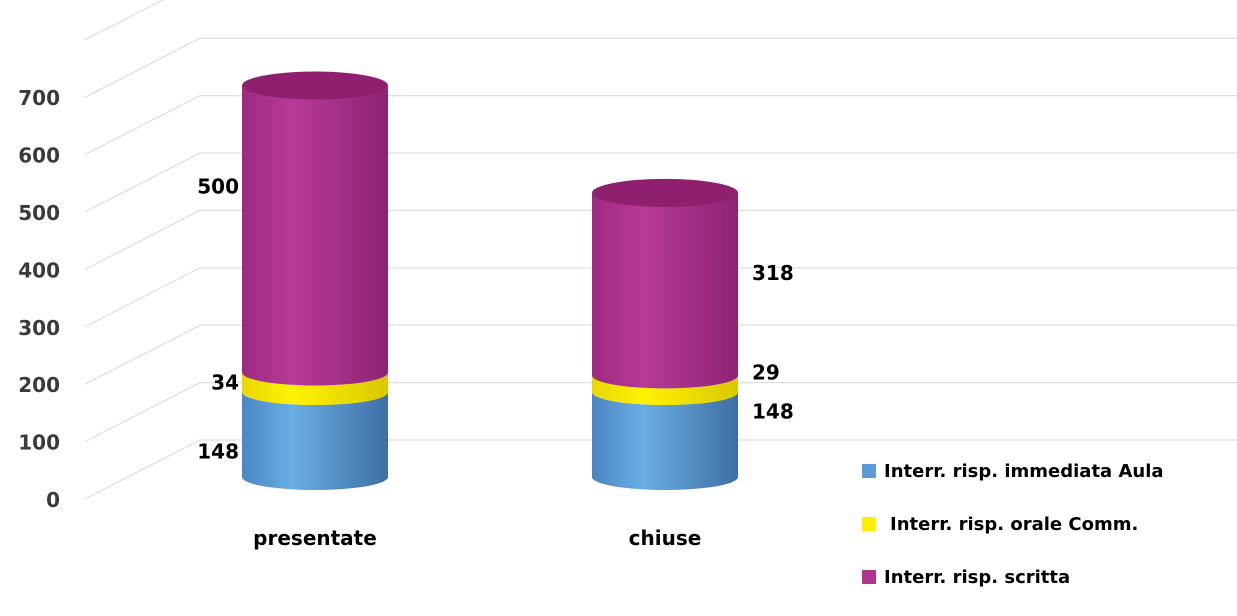 Image resolution: width=1237 pixels, height=616 pixels. I want to click on legend-item: Interr. risp. orale Comm., so click(1047, 524).